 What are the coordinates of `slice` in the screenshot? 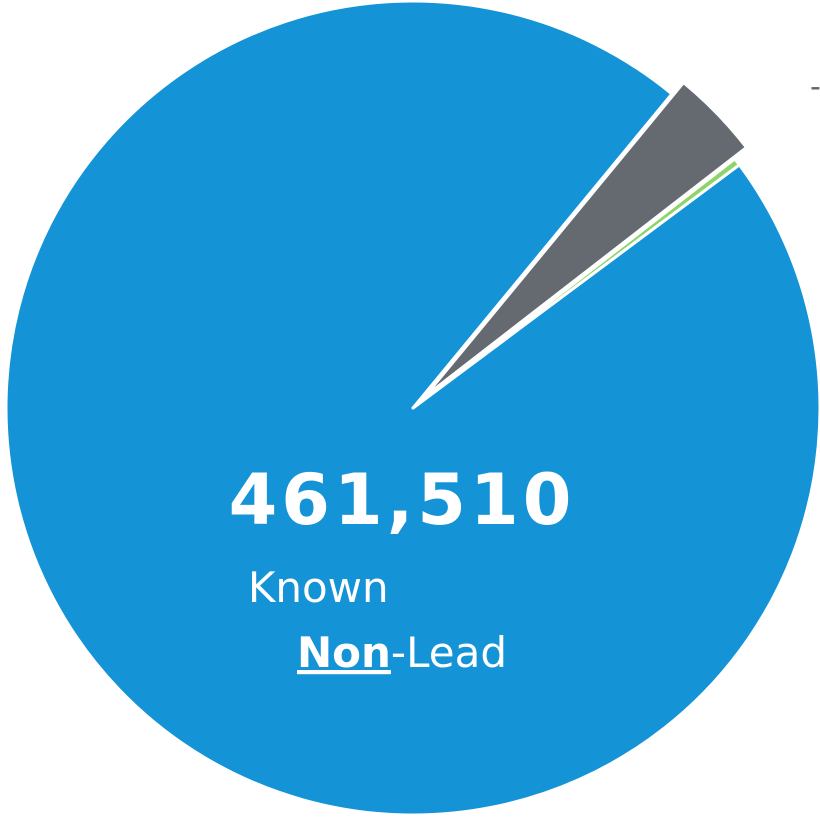 It's located at (576, 283).